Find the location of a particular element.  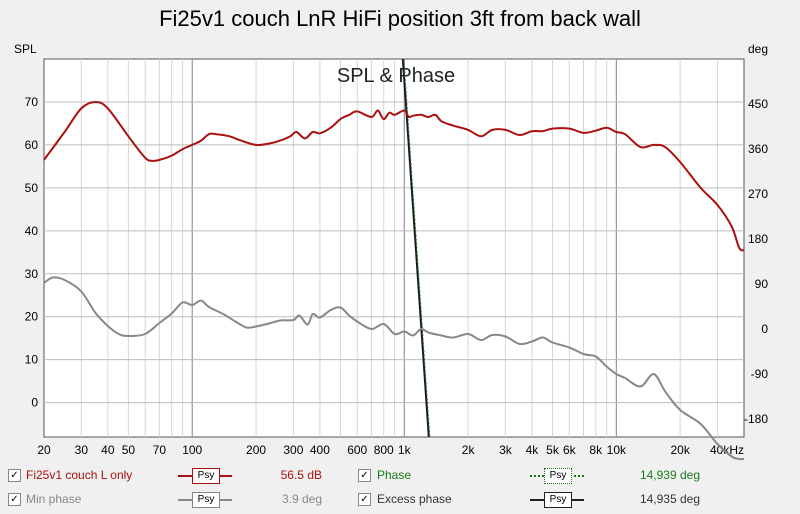

x-tick-label: 200 is located at coordinates (256, 450).